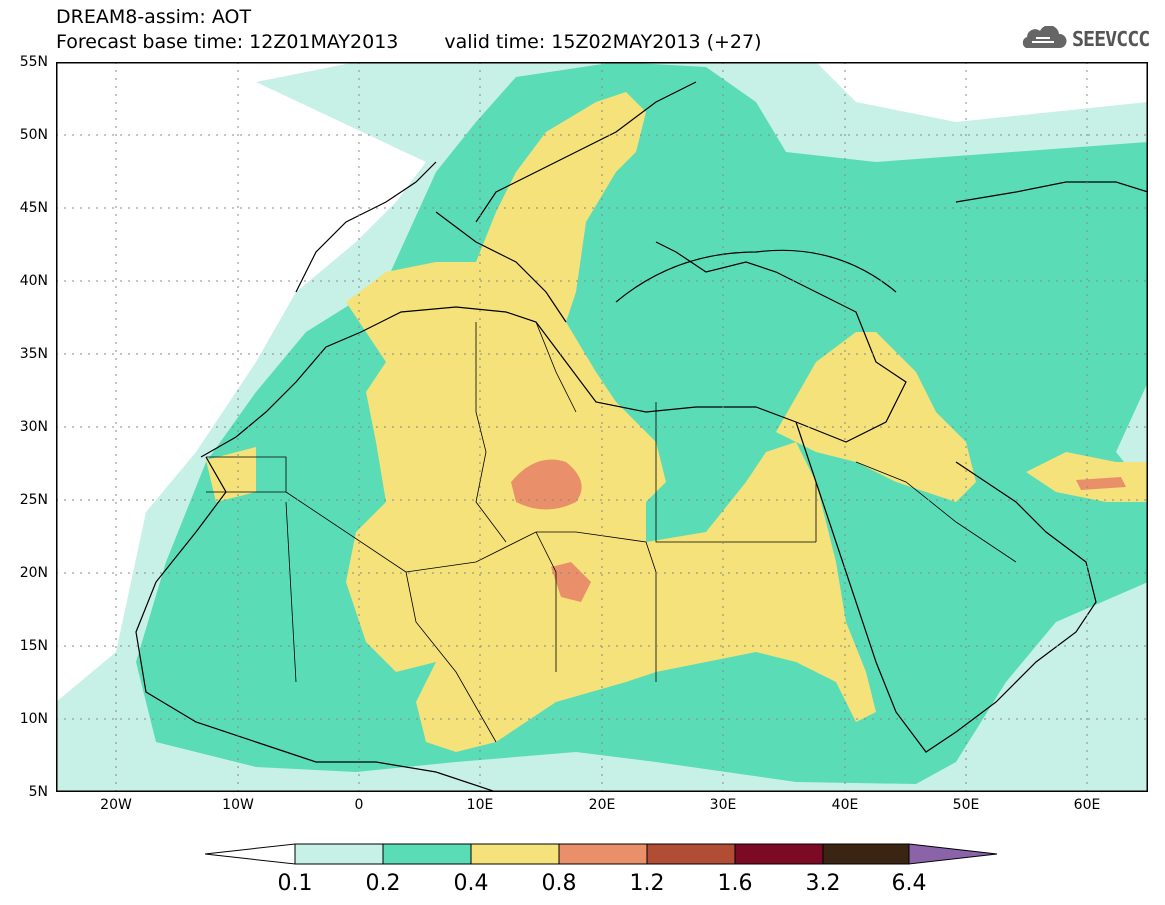  What do you see at coordinates (723, 805) in the screenshot?
I see `lon-label: 30E` at bounding box center [723, 805].